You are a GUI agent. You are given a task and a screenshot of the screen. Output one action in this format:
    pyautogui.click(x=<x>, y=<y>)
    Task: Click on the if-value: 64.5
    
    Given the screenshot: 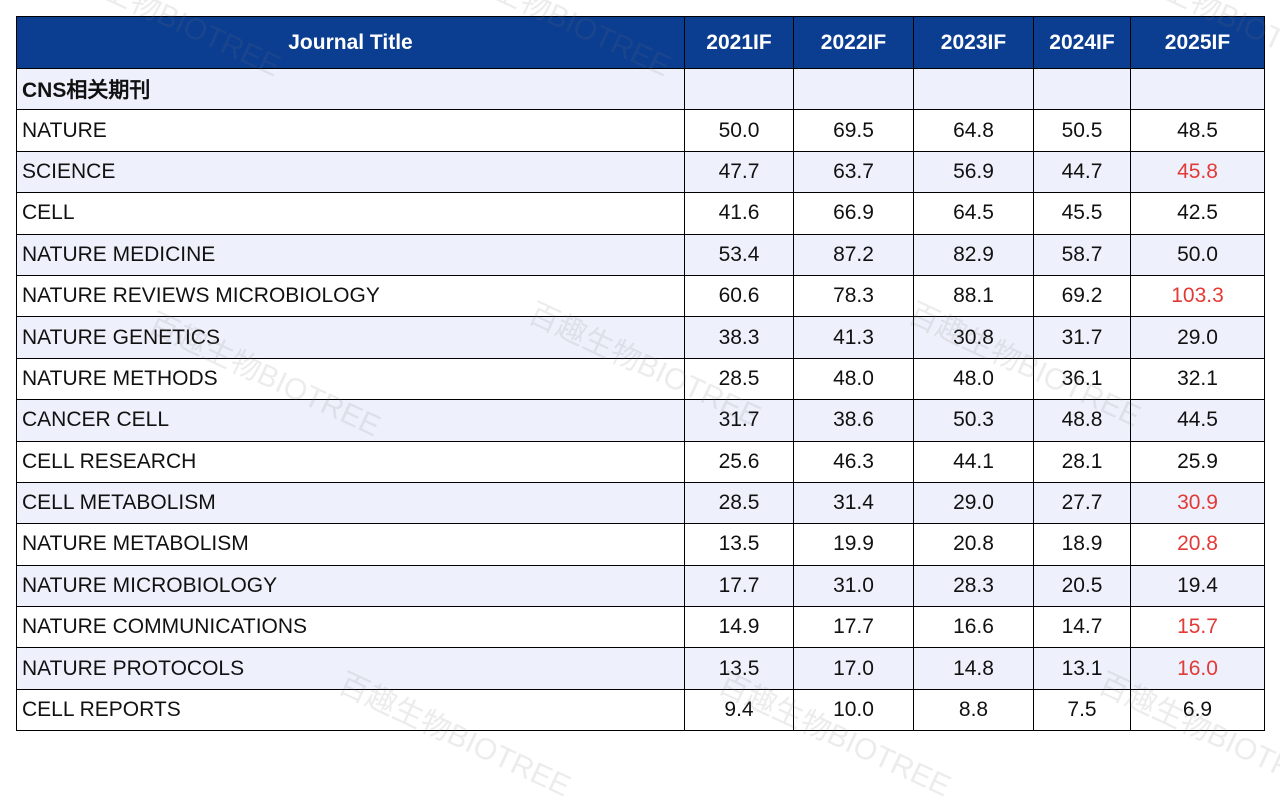 What is the action you would take?
    pyautogui.click(x=973, y=213)
    